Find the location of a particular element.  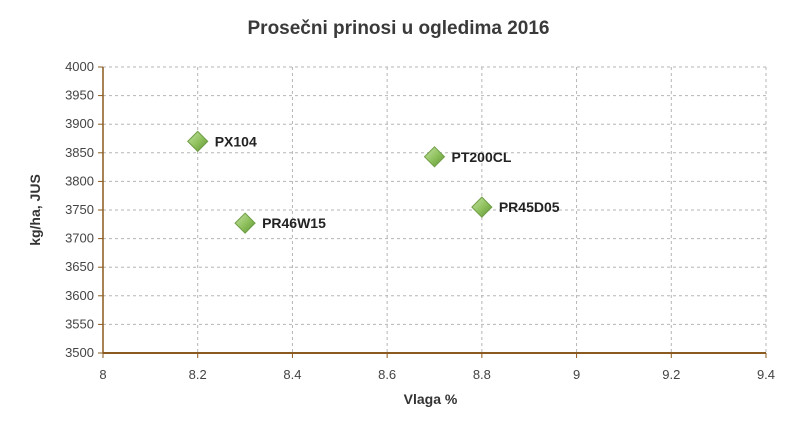

point-label: PT200CL is located at coordinates (482, 157).